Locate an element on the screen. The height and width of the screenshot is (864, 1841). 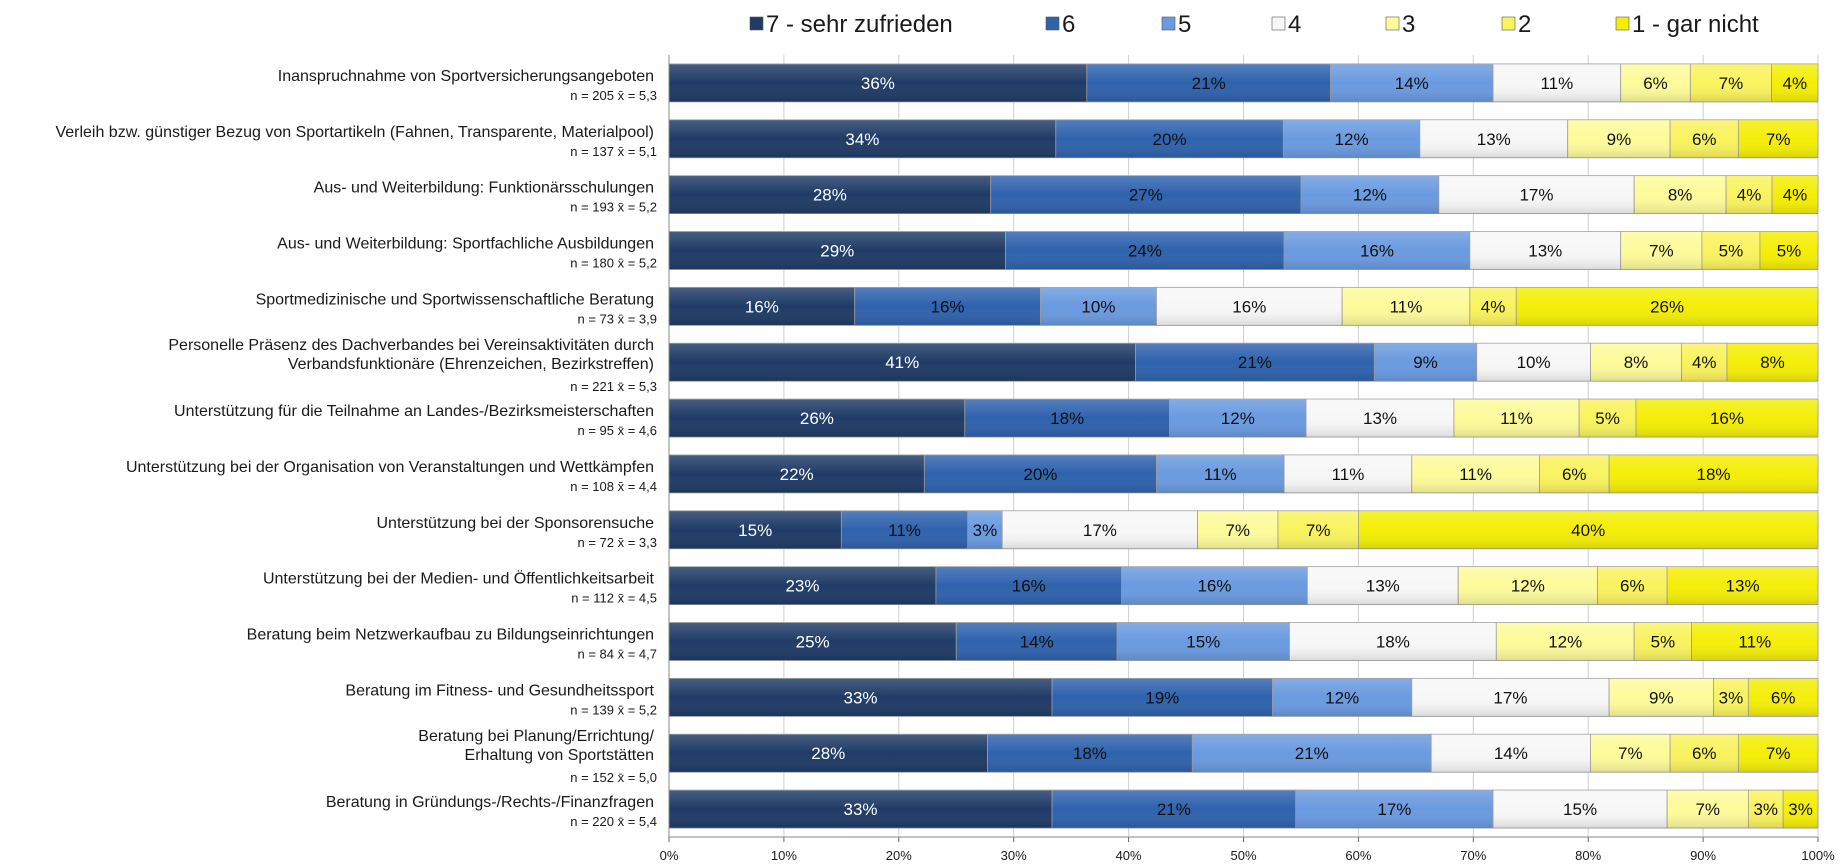
category-stats: n = 205 x̄ = 5,3 is located at coordinates (613, 95).